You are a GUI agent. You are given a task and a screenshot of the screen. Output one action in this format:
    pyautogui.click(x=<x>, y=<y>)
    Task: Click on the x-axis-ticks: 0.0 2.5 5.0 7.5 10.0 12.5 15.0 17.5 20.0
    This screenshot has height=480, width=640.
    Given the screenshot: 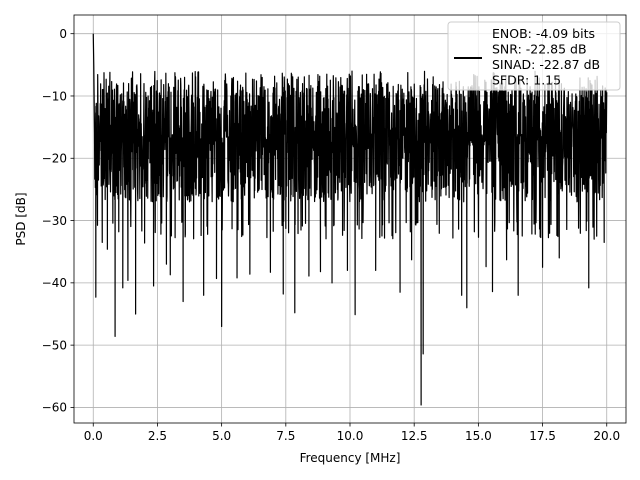 What is the action you would take?
    pyautogui.click(x=352, y=433)
    